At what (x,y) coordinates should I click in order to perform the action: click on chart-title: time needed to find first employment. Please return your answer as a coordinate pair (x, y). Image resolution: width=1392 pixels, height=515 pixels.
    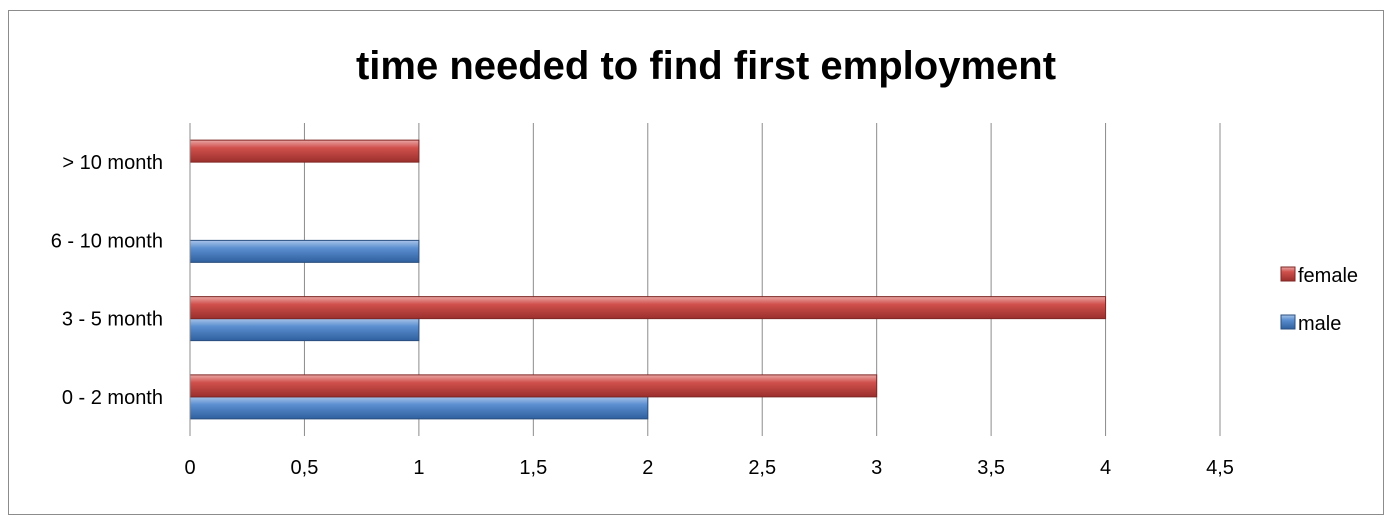
    Looking at the image, I should click on (706, 66).